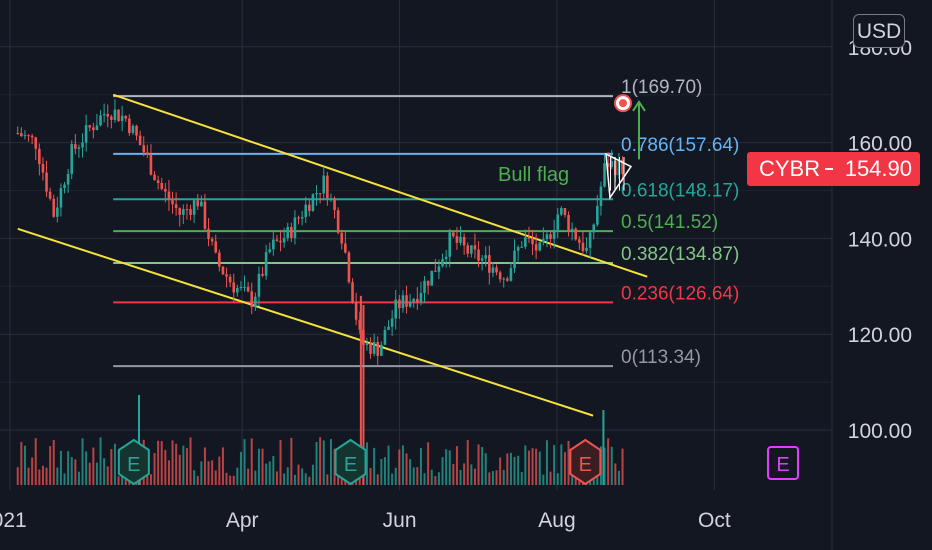 The width and height of the screenshot is (932, 550). What do you see at coordinates (714, 520) in the screenshot?
I see `x-tick-label: Oct` at bounding box center [714, 520].